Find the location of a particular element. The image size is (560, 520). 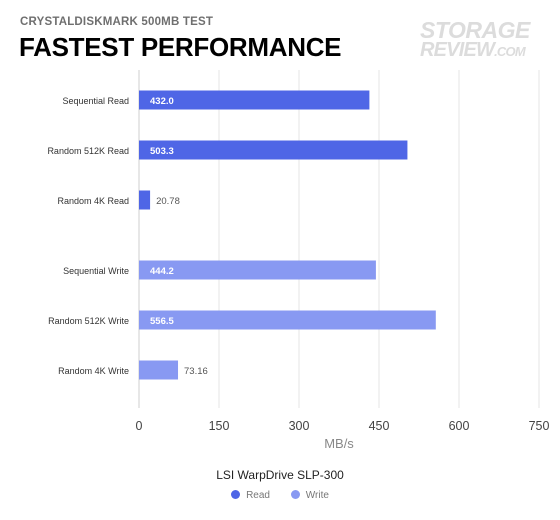

value-label-sequential-write: 444.2 is located at coordinates (162, 271).